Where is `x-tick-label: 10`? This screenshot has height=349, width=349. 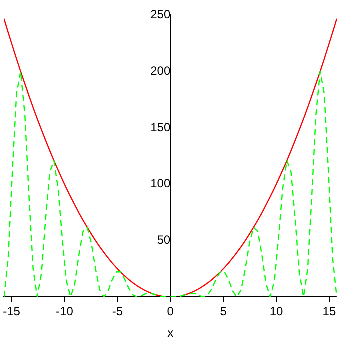
x-tick-label: 10 is located at coordinates (277, 311).